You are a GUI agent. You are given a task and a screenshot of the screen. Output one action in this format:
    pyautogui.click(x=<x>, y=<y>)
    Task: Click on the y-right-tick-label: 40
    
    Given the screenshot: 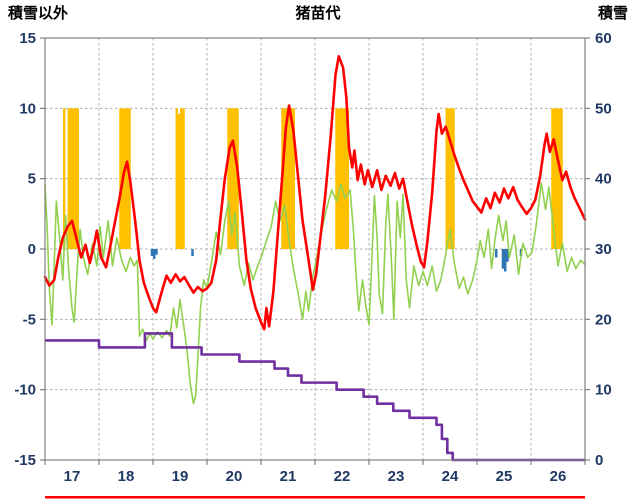 What is the action you would take?
    pyautogui.click(x=603, y=179)
    